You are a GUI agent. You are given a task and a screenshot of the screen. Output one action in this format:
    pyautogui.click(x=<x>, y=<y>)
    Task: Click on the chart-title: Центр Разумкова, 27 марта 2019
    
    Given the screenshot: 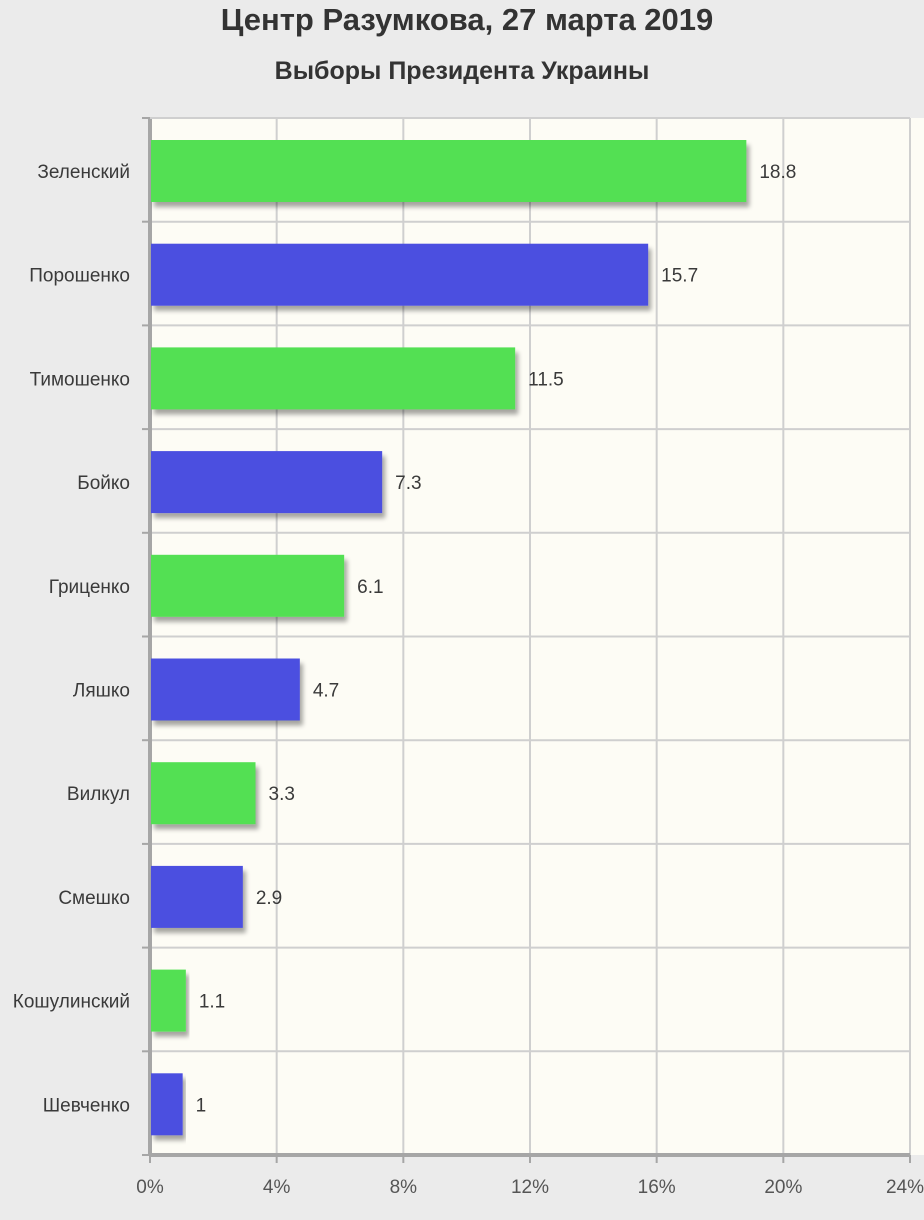 What is the action you would take?
    pyautogui.click(x=467, y=19)
    